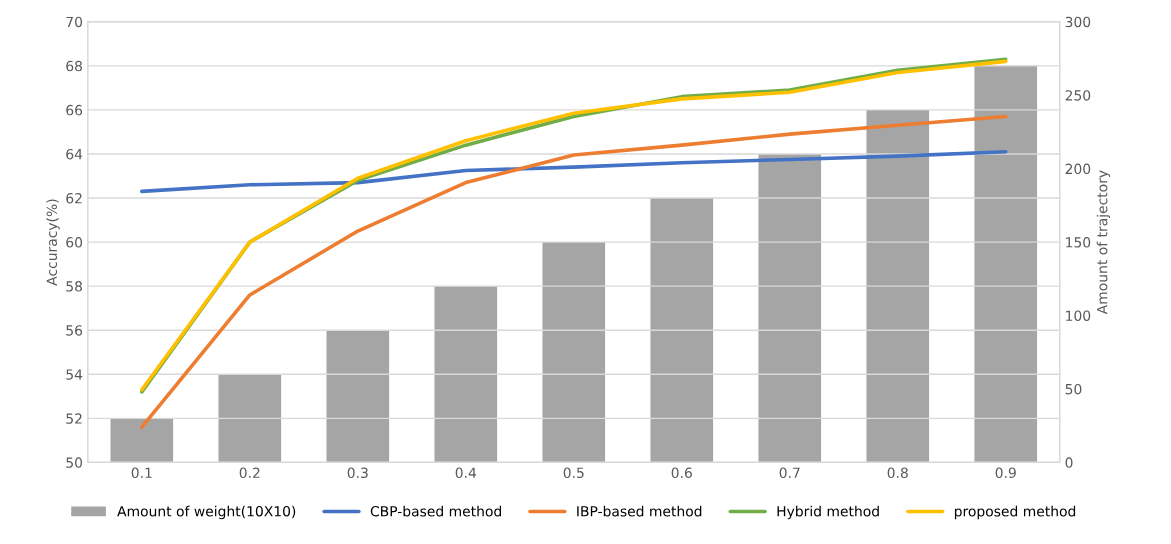 This screenshot has width=1171, height=544. Describe the element at coordinates (141, 473) in the screenshot. I see `x-tick-label: 0.1` at that location.